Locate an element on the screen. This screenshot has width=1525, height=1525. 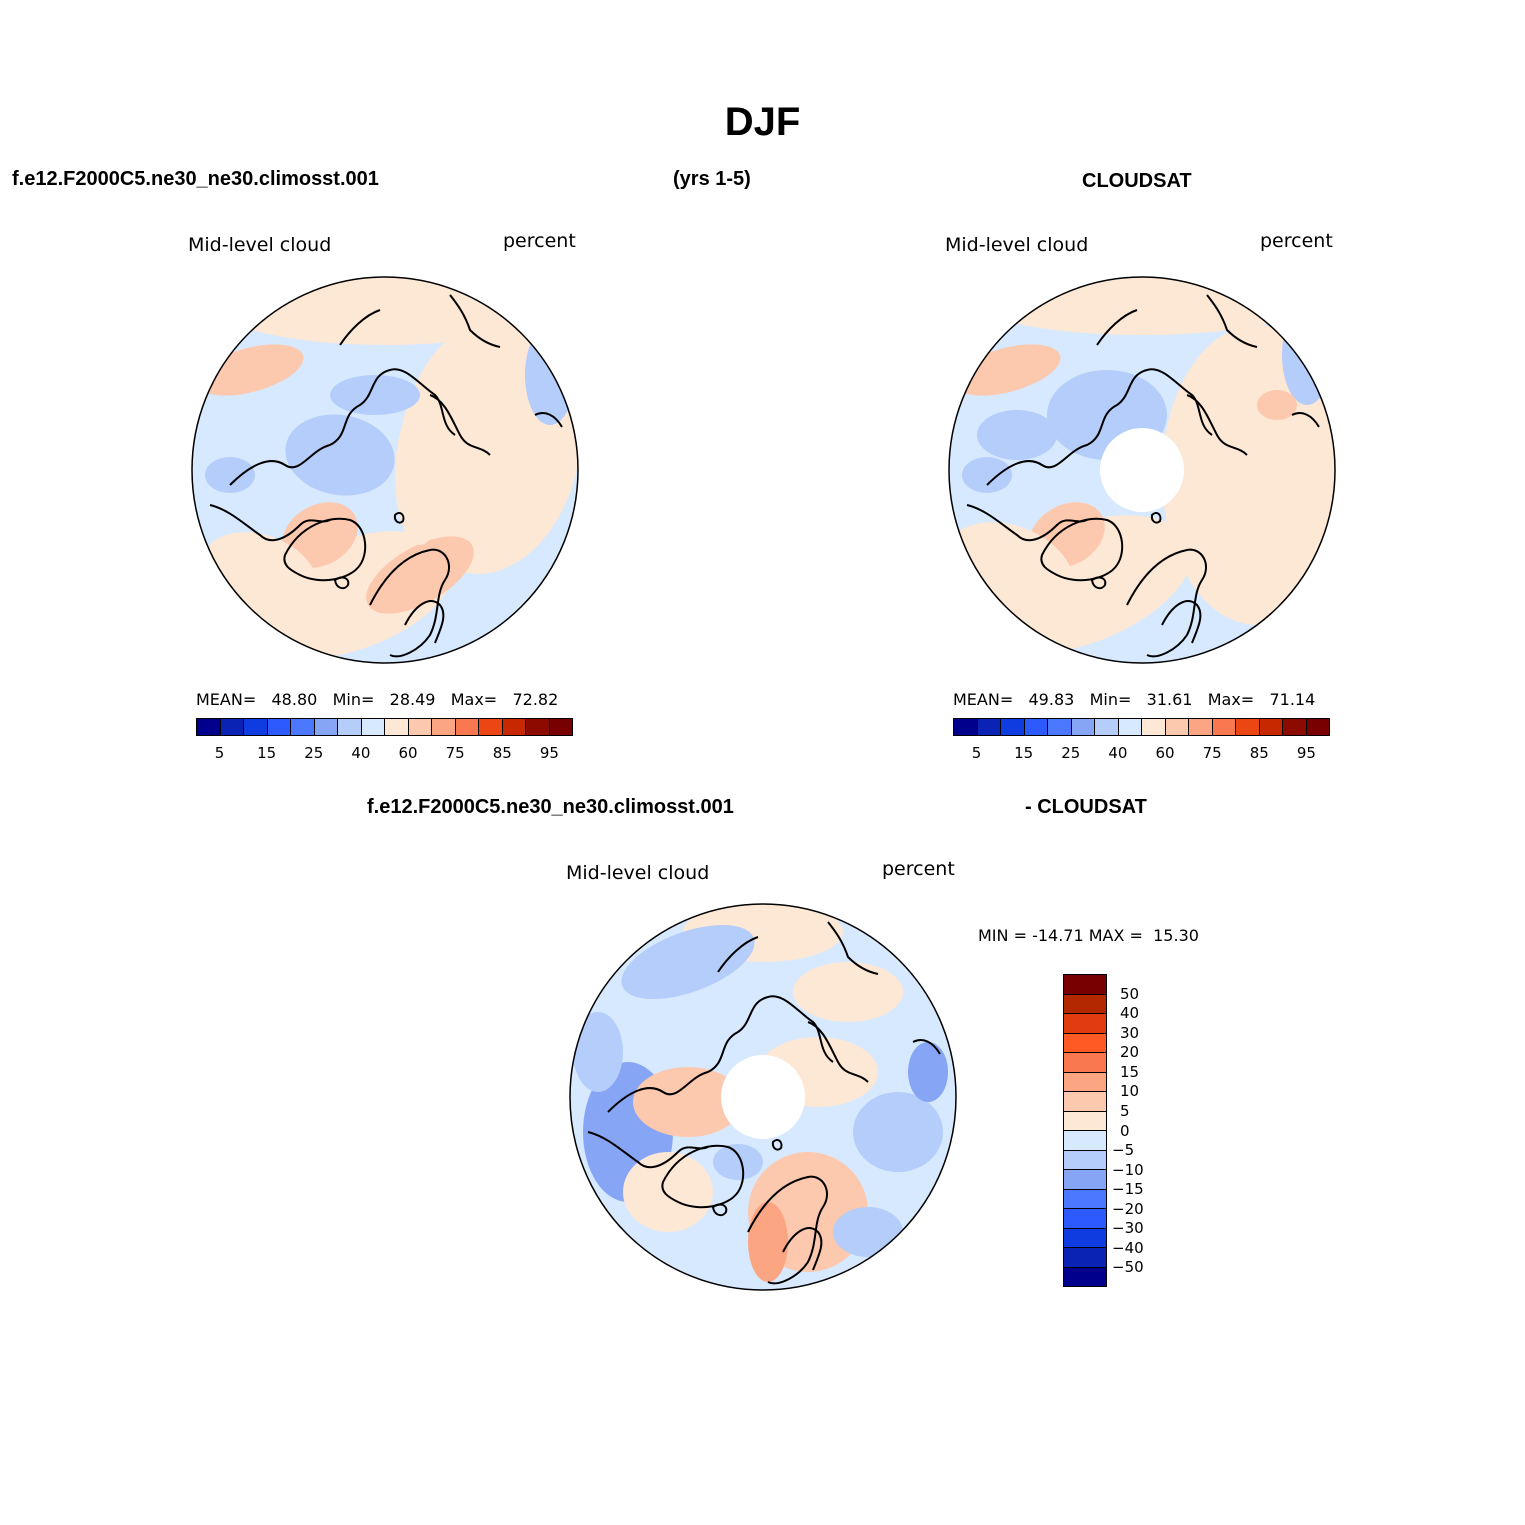
panel2-units-label: percent is located at coordinates (1296, 241).